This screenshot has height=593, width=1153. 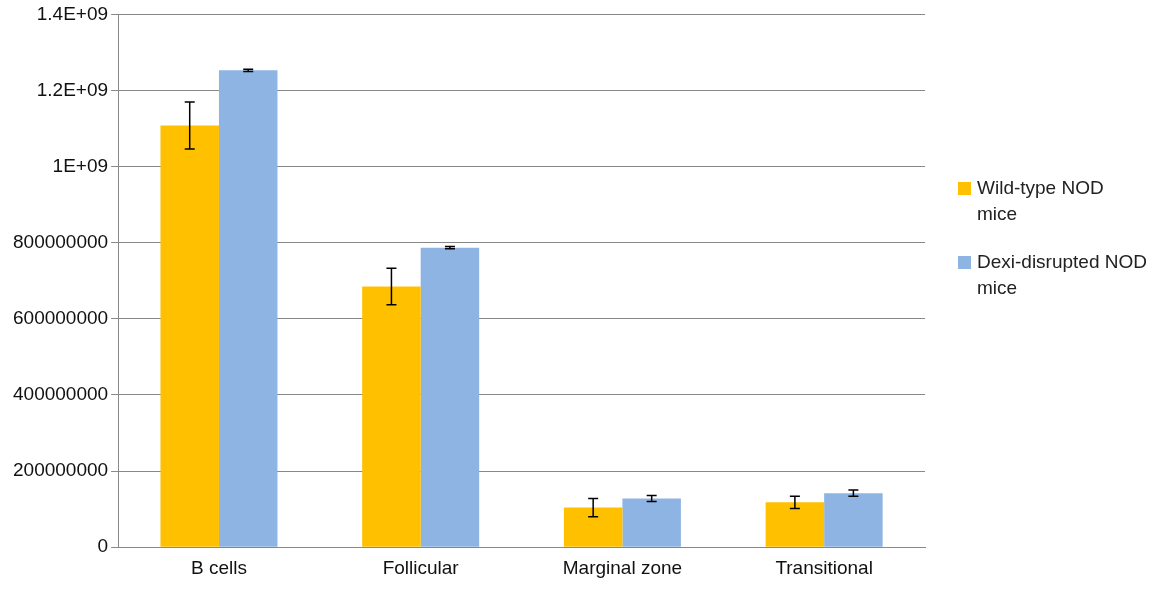 What do you see at coordinates (1041, 201) in the screenshot?
I see `legend-label: Wild-type NOD mice` at bounding box center [1041, 201].